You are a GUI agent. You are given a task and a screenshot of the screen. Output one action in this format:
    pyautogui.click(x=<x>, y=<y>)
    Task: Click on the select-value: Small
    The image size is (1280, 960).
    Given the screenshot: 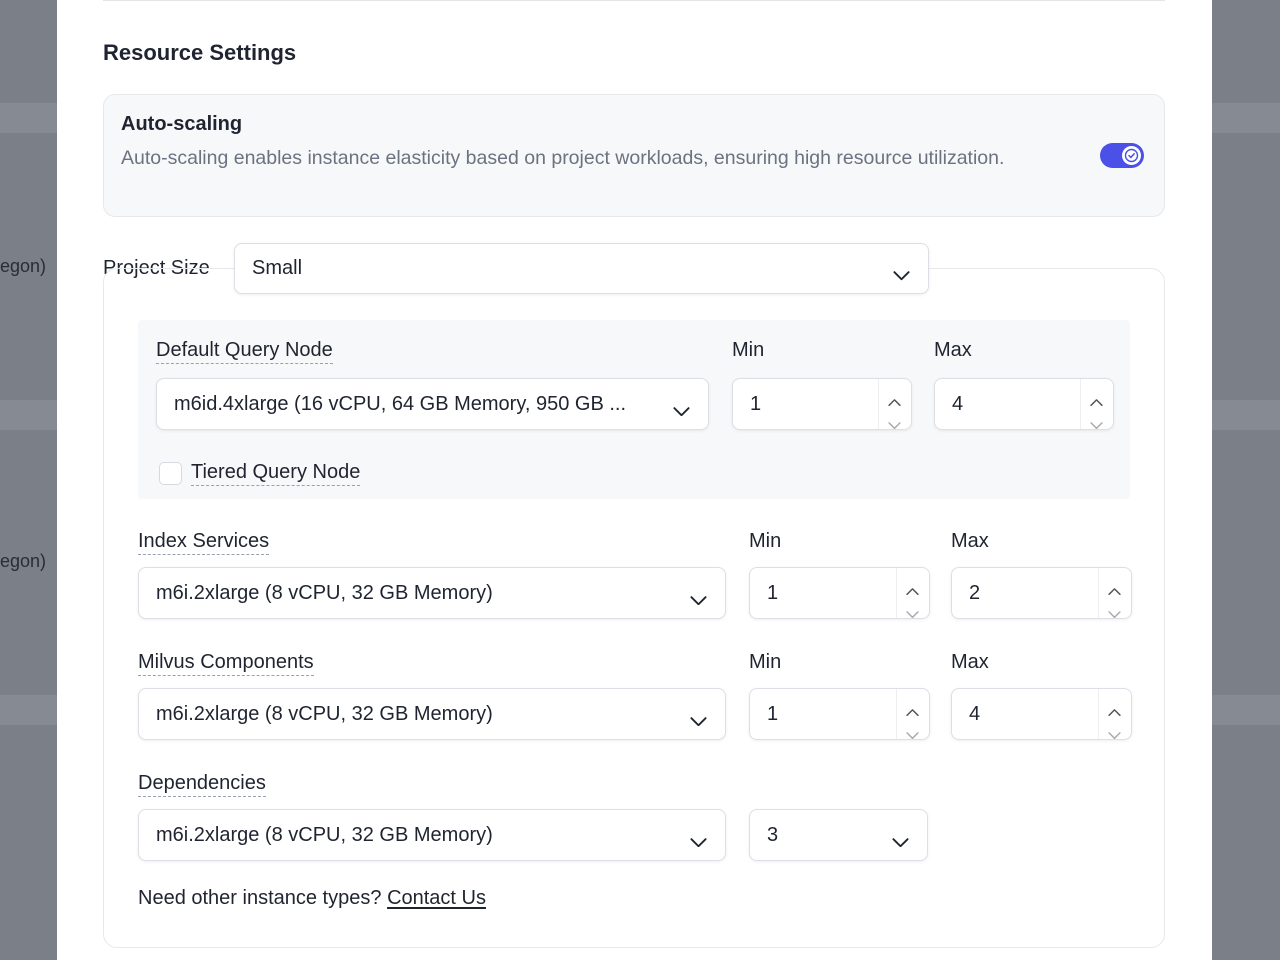 What is the action you would take?
    pyautogui.click(x=277, y=268)
    